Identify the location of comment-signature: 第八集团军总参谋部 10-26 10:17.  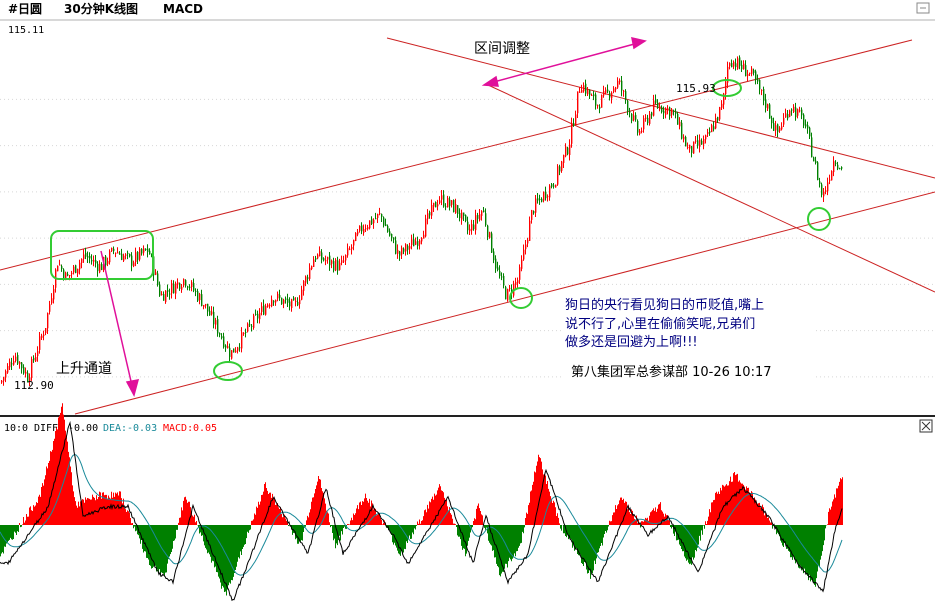
(671, 372).